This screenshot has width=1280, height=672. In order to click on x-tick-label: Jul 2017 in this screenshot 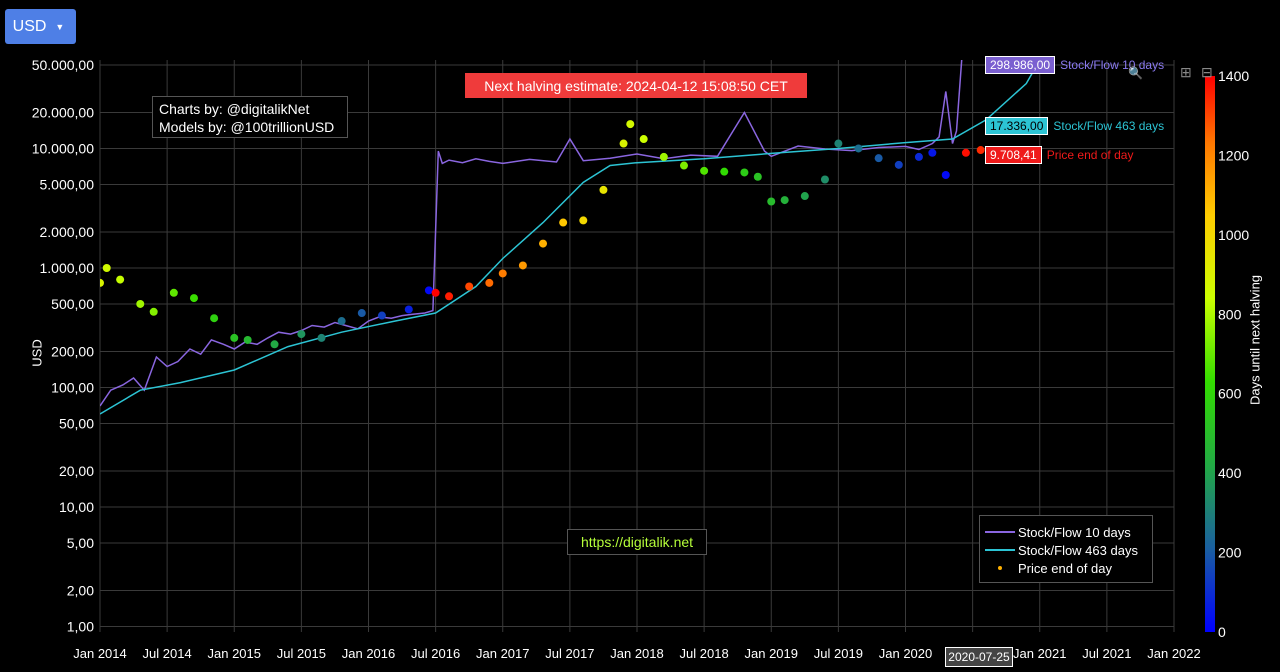, I will do `click(569, 653)`.